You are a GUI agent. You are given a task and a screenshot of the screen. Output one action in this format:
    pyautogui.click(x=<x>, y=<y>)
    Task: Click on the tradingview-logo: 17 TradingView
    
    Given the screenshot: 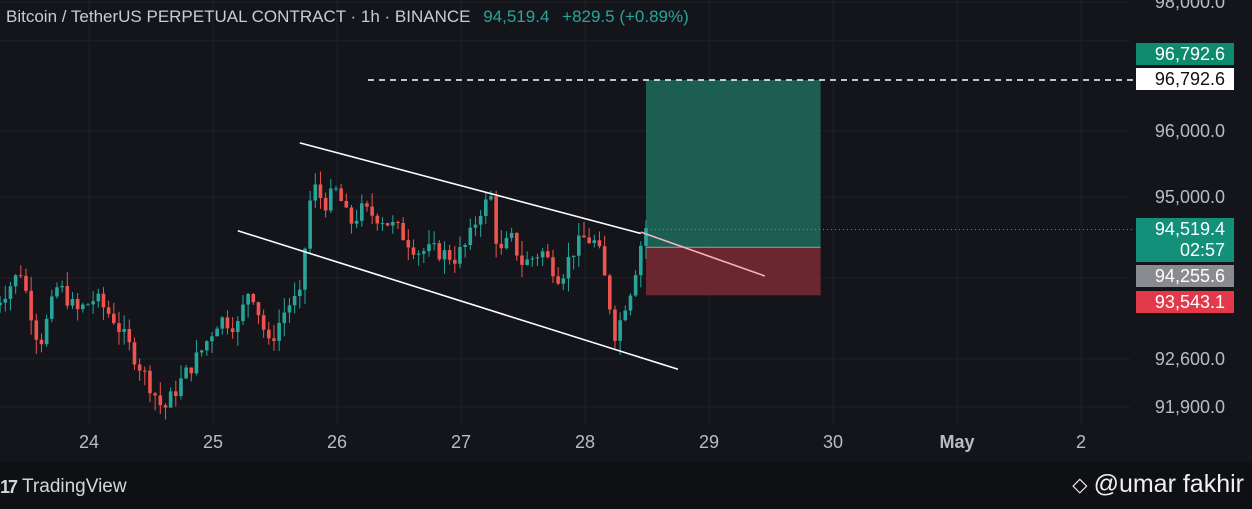 What is the action you would take?
    pyautogui.click(x=63, y=487)
    